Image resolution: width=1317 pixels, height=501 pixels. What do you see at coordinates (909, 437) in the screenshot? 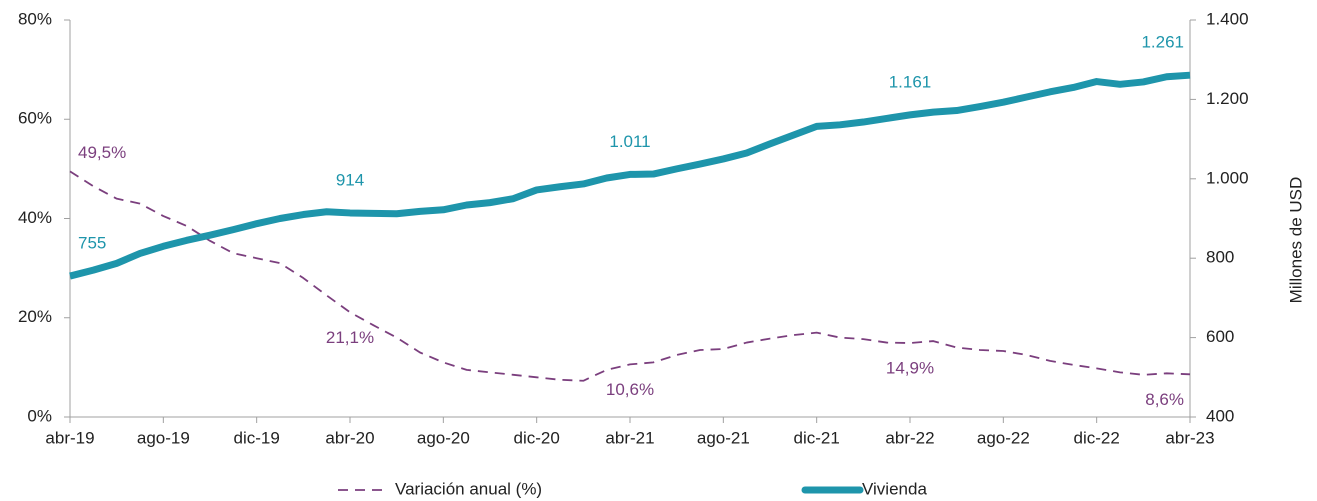
I see `x-tick-label: abr-22` at bounding box center [909, 437].